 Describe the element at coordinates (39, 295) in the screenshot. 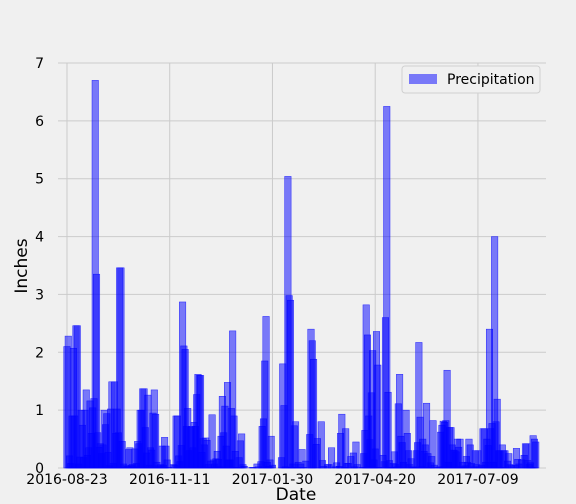

I see `y-tick-label: 3` at that location.